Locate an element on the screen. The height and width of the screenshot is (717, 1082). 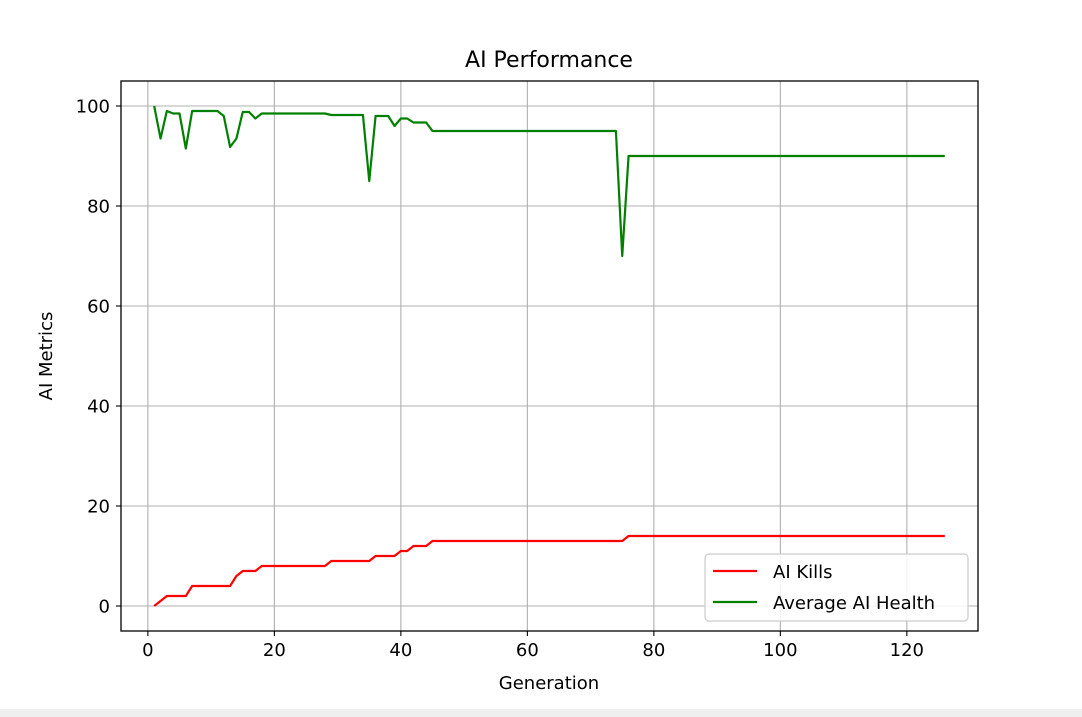
x-tick-label-120: 120 is located at coordinates (907, 650).